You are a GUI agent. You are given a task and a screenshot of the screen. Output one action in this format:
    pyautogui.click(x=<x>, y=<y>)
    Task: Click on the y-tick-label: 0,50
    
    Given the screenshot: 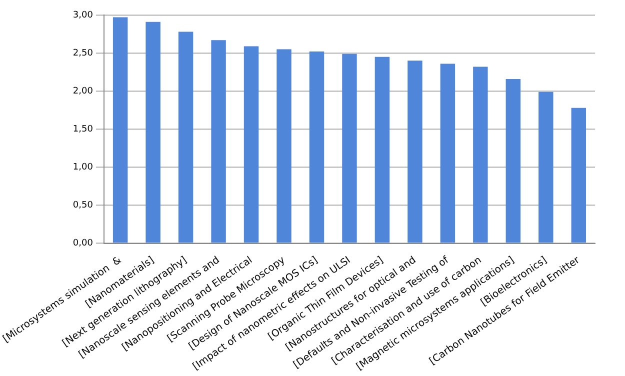 What is the action you would take?
    pyautogui.click(x=83, y=205)
    